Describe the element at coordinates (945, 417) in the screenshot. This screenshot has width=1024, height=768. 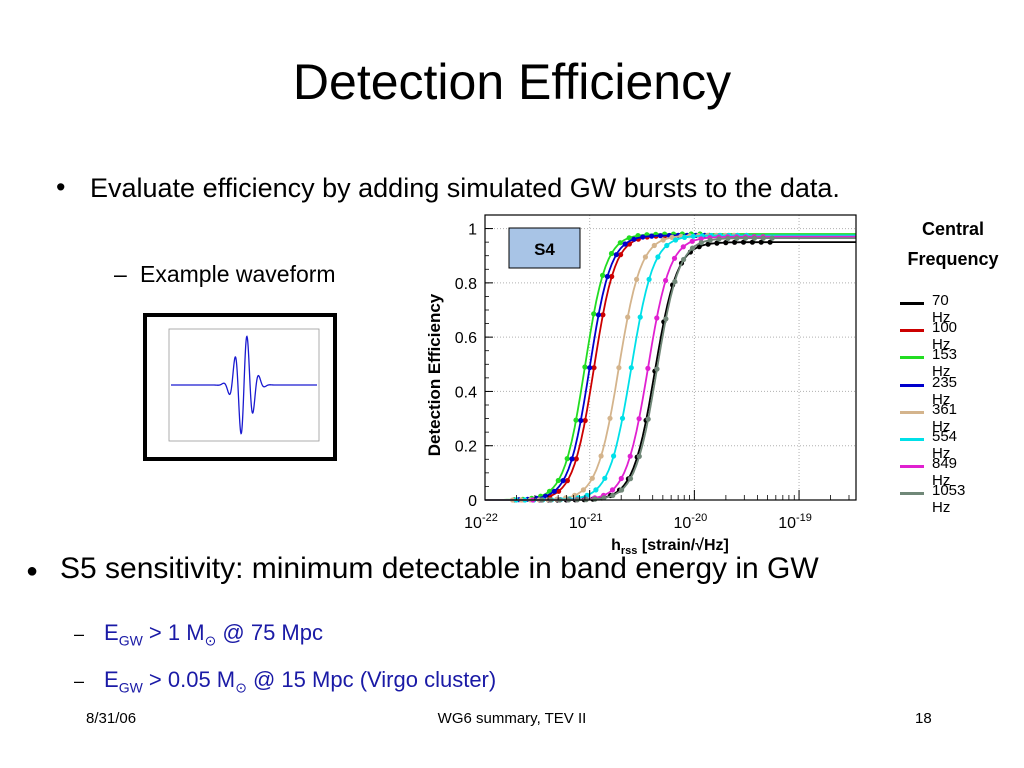
I see `legend-label: 361 Hz` at that location.